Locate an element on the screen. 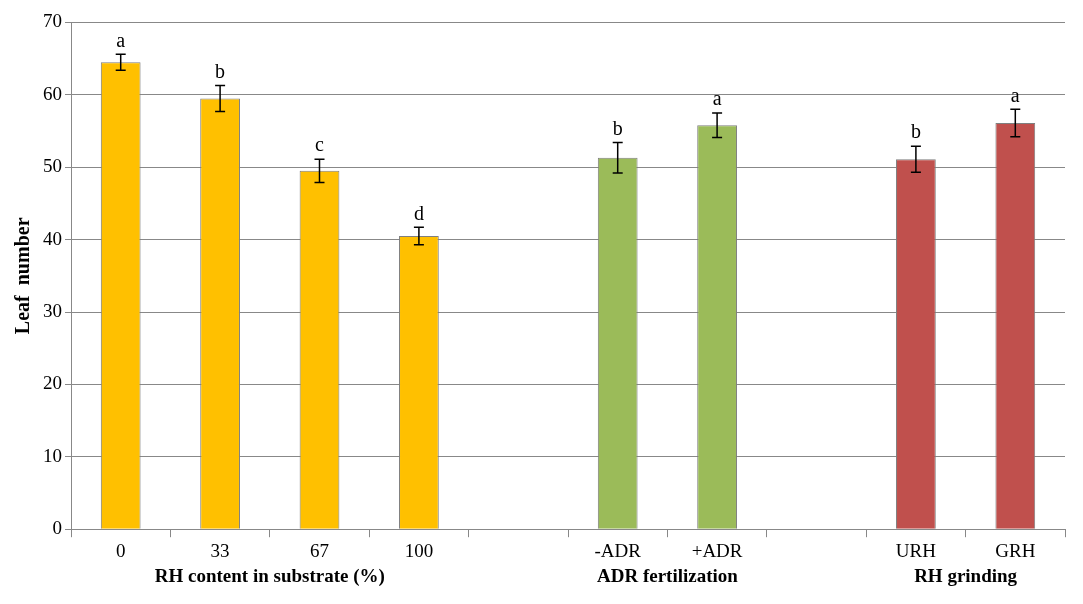  text: ADR fertilization is located at coordinates (667, 576).